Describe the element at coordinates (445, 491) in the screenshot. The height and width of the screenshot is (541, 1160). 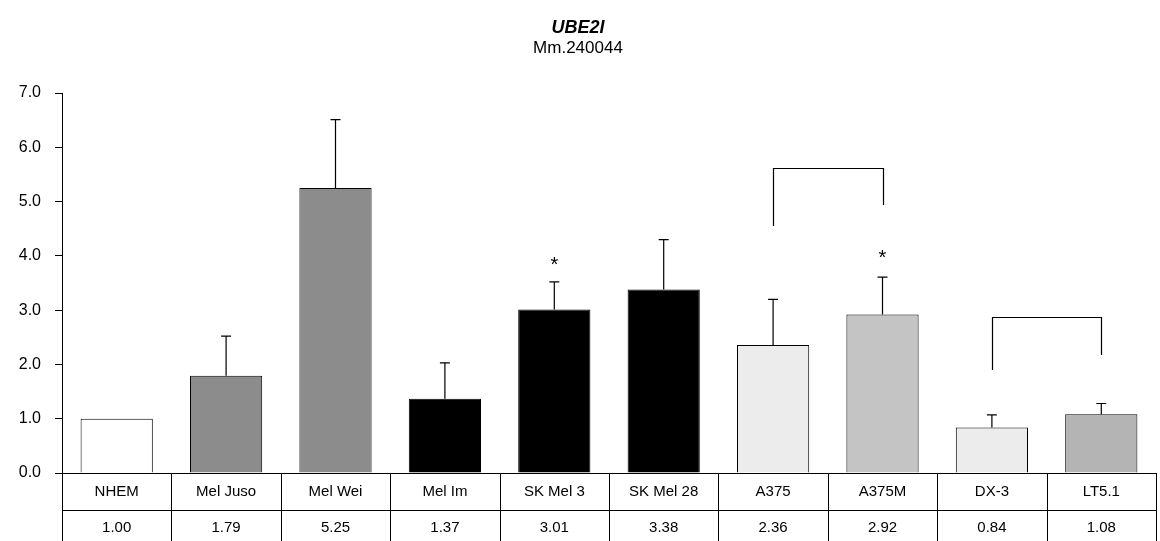
I see `x-tick-label: Mel Im` at that location.